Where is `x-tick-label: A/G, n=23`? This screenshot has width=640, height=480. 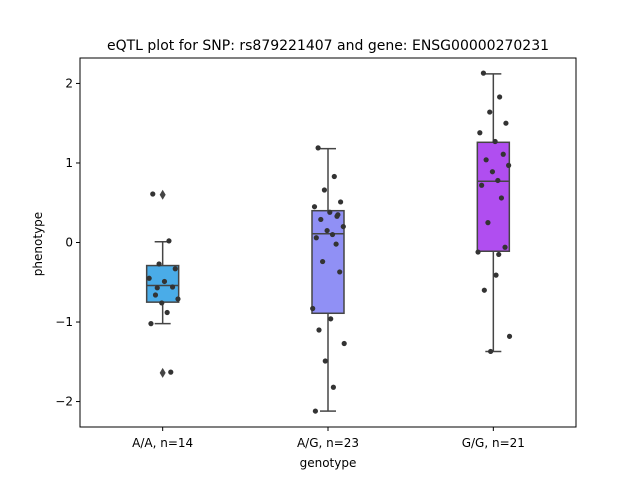 x-tick-label: A/G, n=23 is located at coordinates (328, 443).